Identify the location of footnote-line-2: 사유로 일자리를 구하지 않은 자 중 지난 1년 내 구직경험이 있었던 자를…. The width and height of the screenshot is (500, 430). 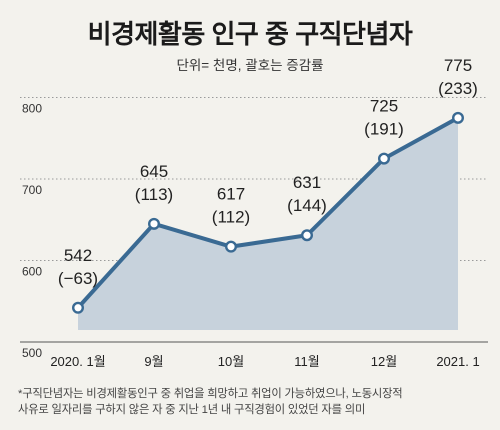
(192, 410).